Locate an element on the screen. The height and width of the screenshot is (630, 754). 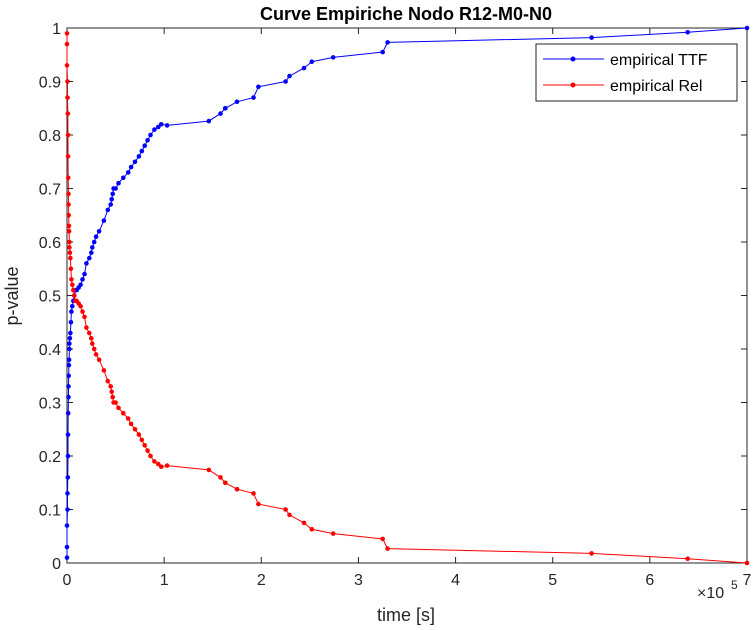
legend-marker-ttf is located at coordinates (573, 59).